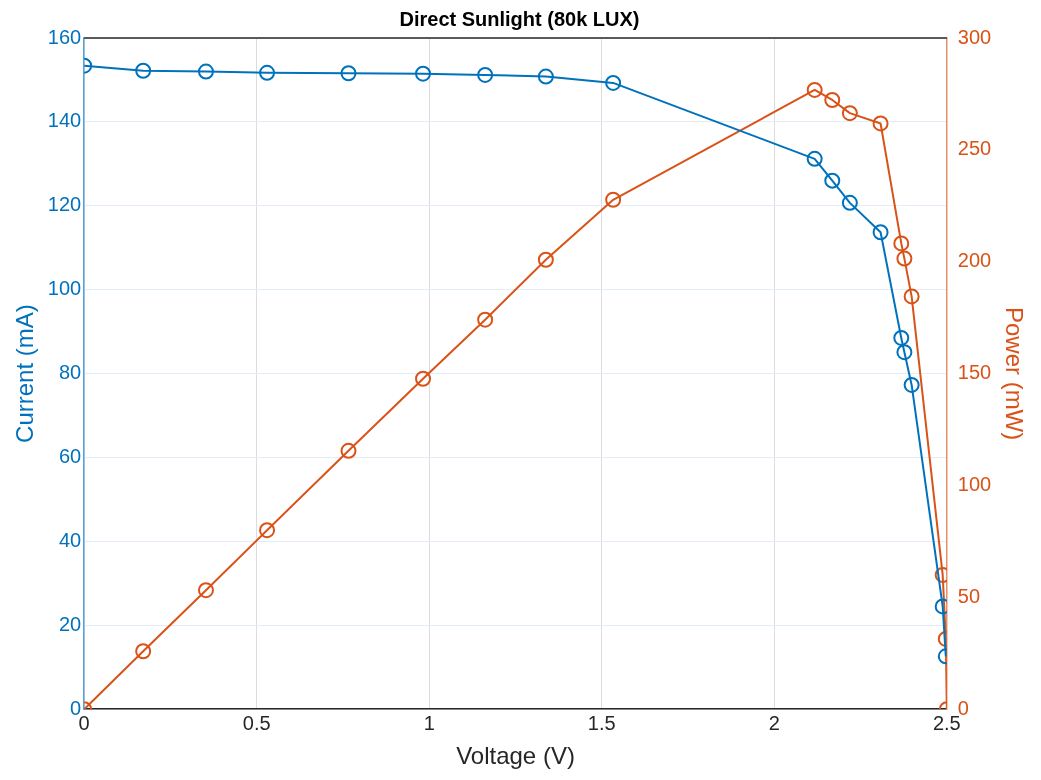 The width and height of the screenshot is (1041, 780). I want to click on y2-tick-label: 200, so click(974, 260).